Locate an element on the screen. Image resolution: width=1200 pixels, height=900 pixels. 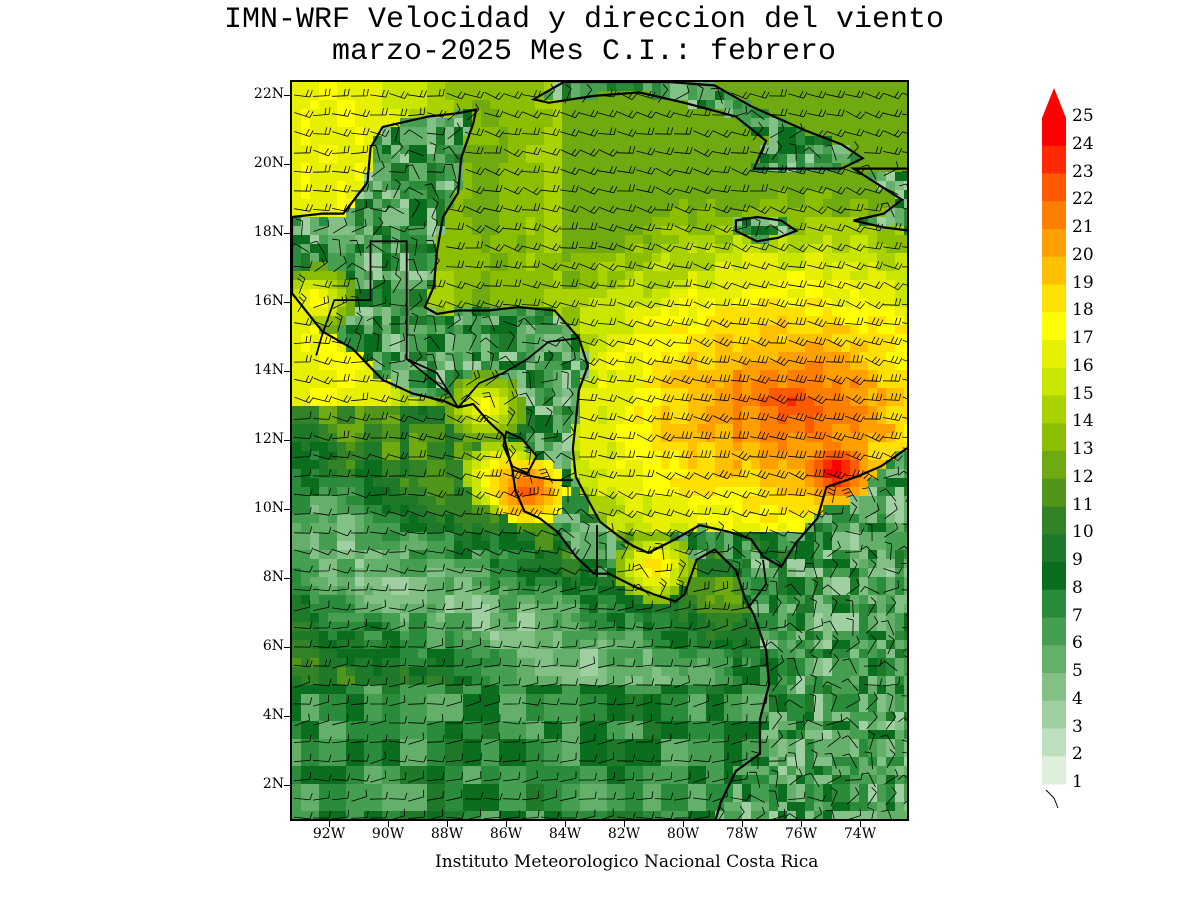
colorbar-label: 14 is located at coordinates (1083, 421).